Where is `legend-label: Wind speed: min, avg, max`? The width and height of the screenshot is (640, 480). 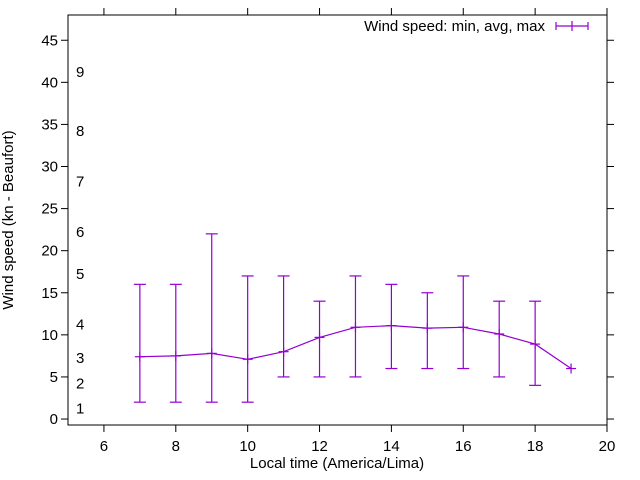 legend-label: Wind speed: min, avg, max is located at coordinates (454, 26).